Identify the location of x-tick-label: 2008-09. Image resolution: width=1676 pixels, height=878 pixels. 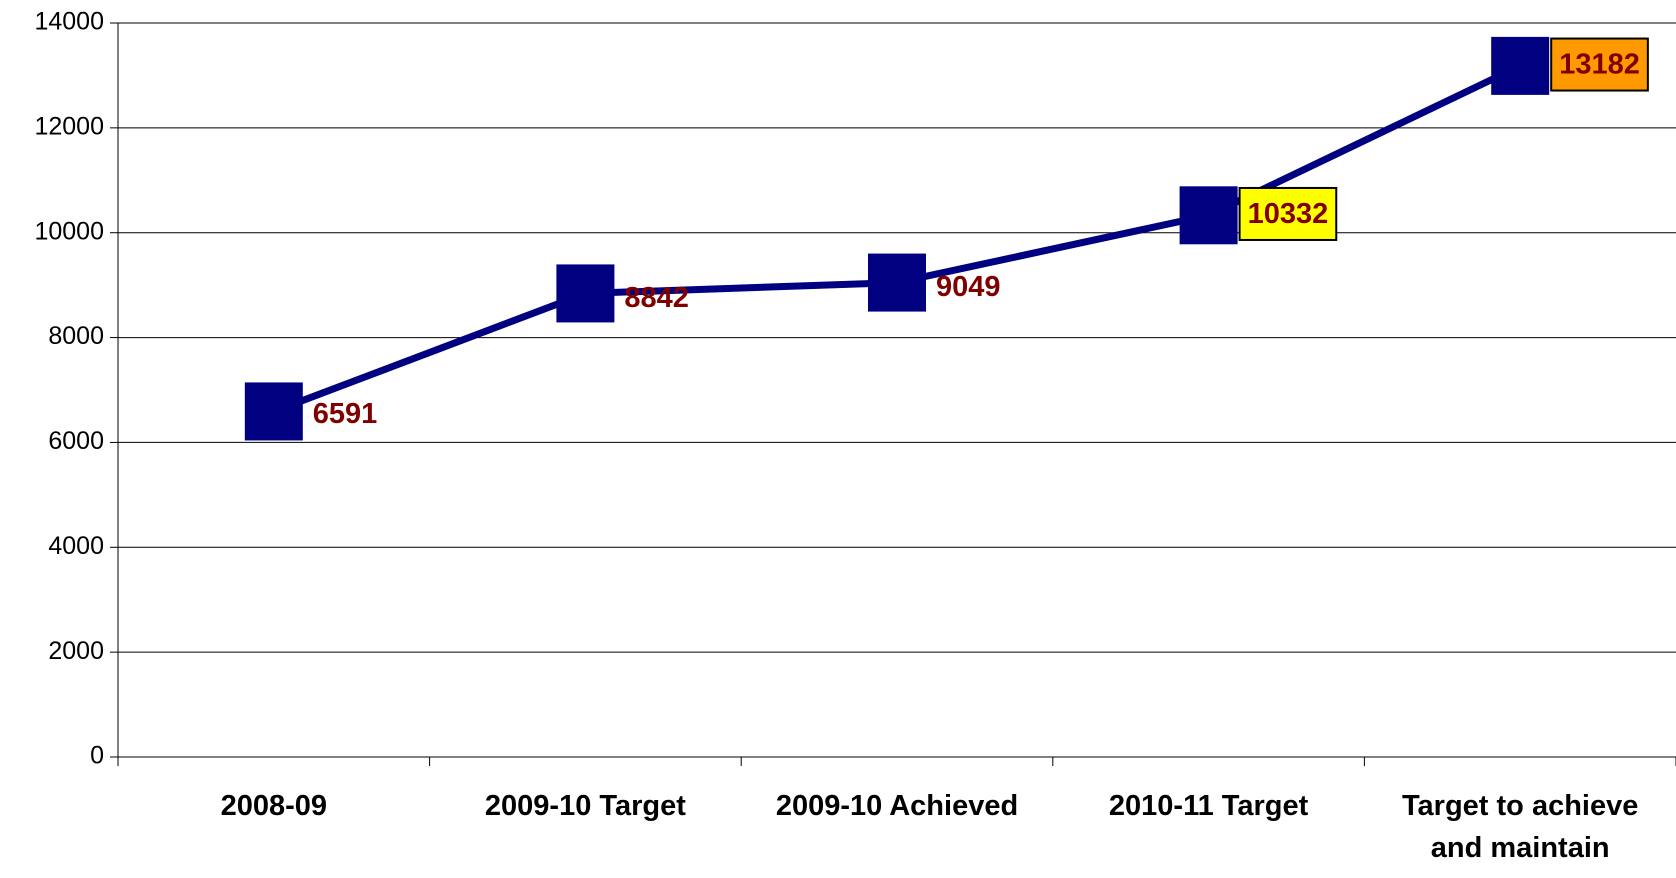
(274, 806).